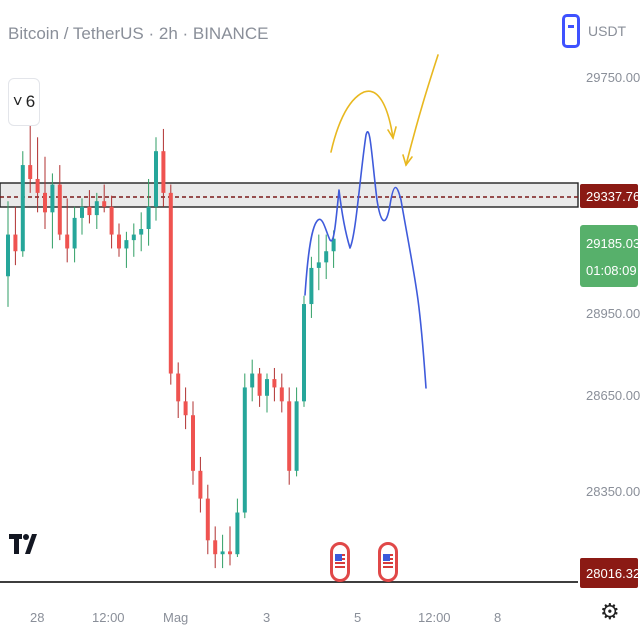 The width and height of the screenshot is (640, 640). I want to click on time-axis: 28 12:00 Mag 3 5 12:00 8, so click(265, 617).